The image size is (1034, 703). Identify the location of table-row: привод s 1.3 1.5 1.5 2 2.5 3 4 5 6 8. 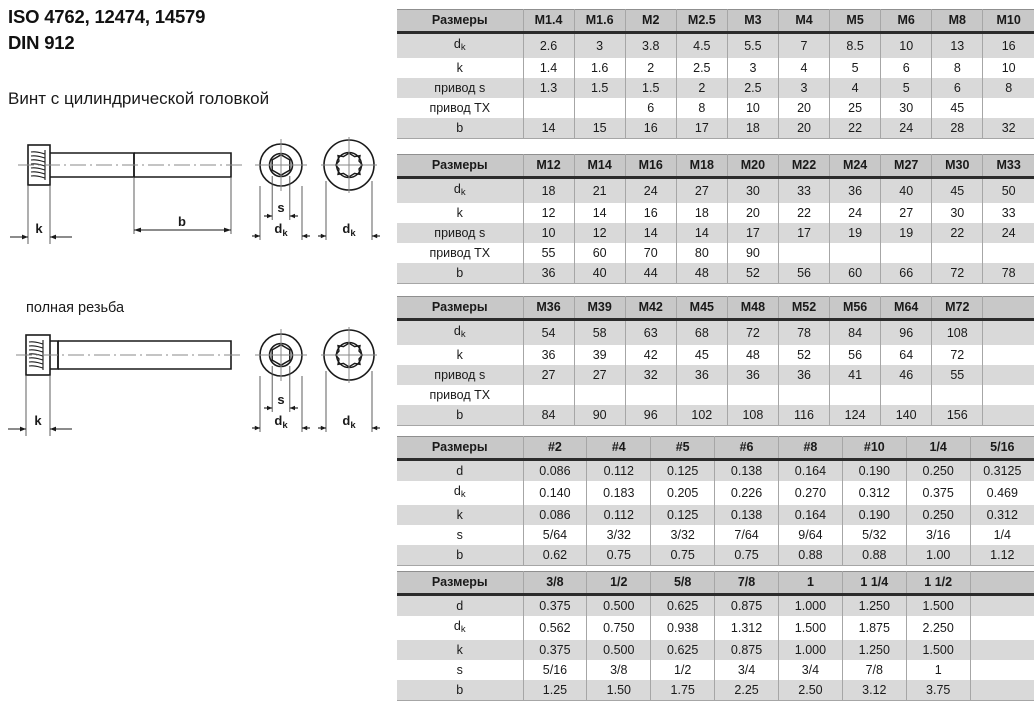
(715, 88).